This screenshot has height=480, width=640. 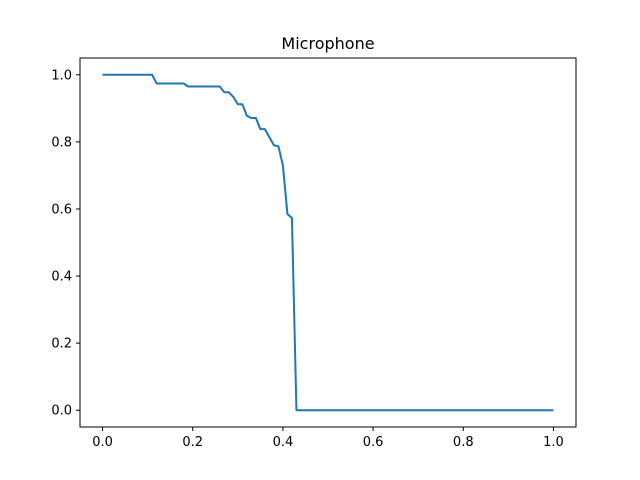 What do you see at coordinates (192, 442) in the screenshot?
I see `x-tick-label: 0.2` at bounding box center [192, 442].